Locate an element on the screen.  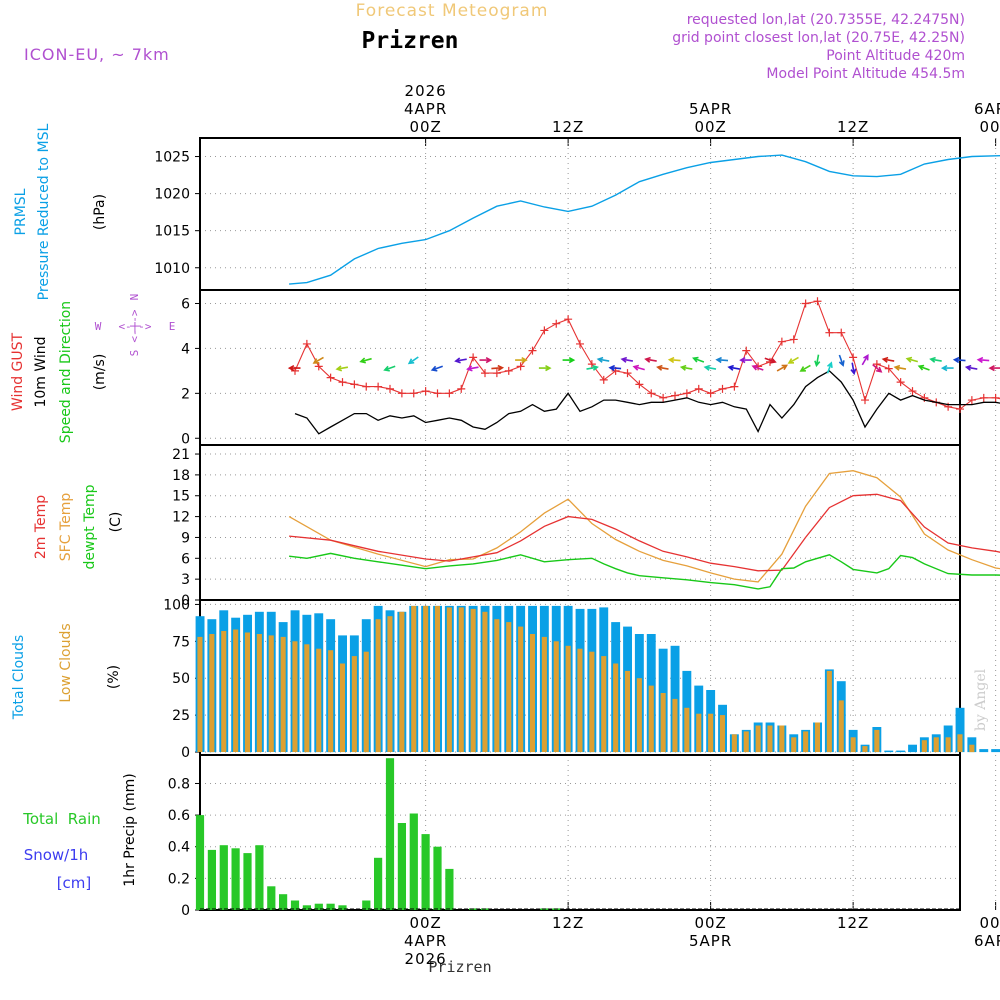
bottom-time-axis: 00Z4APR202612Z00Z5APR12Z00Z6APR12Z is located at coordinates (702, 935).